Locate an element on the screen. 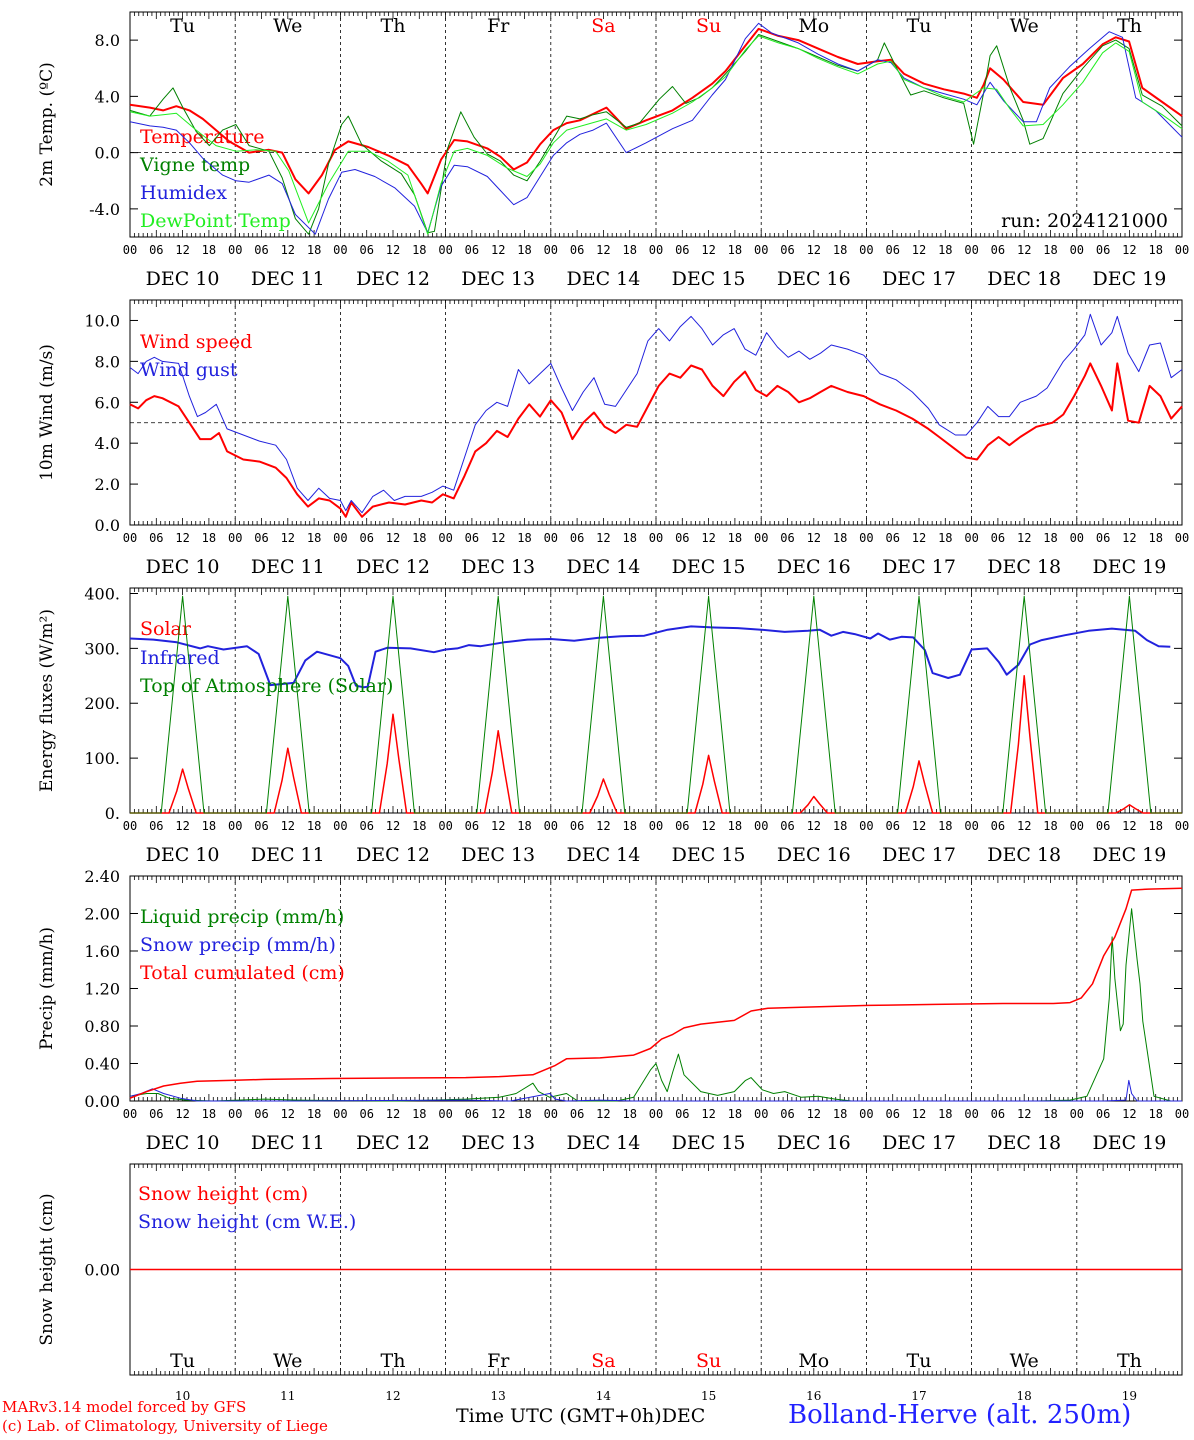 This screenshot has width=1194, height=1440. day-number-label: 15 is located at coordinates (708, 1396).